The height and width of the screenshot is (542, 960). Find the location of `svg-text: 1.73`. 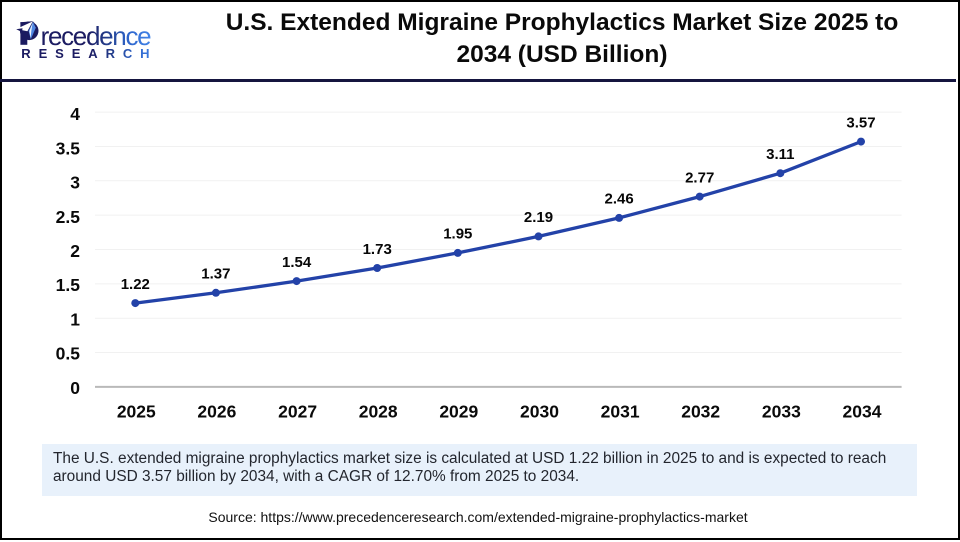

svg-text: 1.73 is located at coordinates (377, 249).